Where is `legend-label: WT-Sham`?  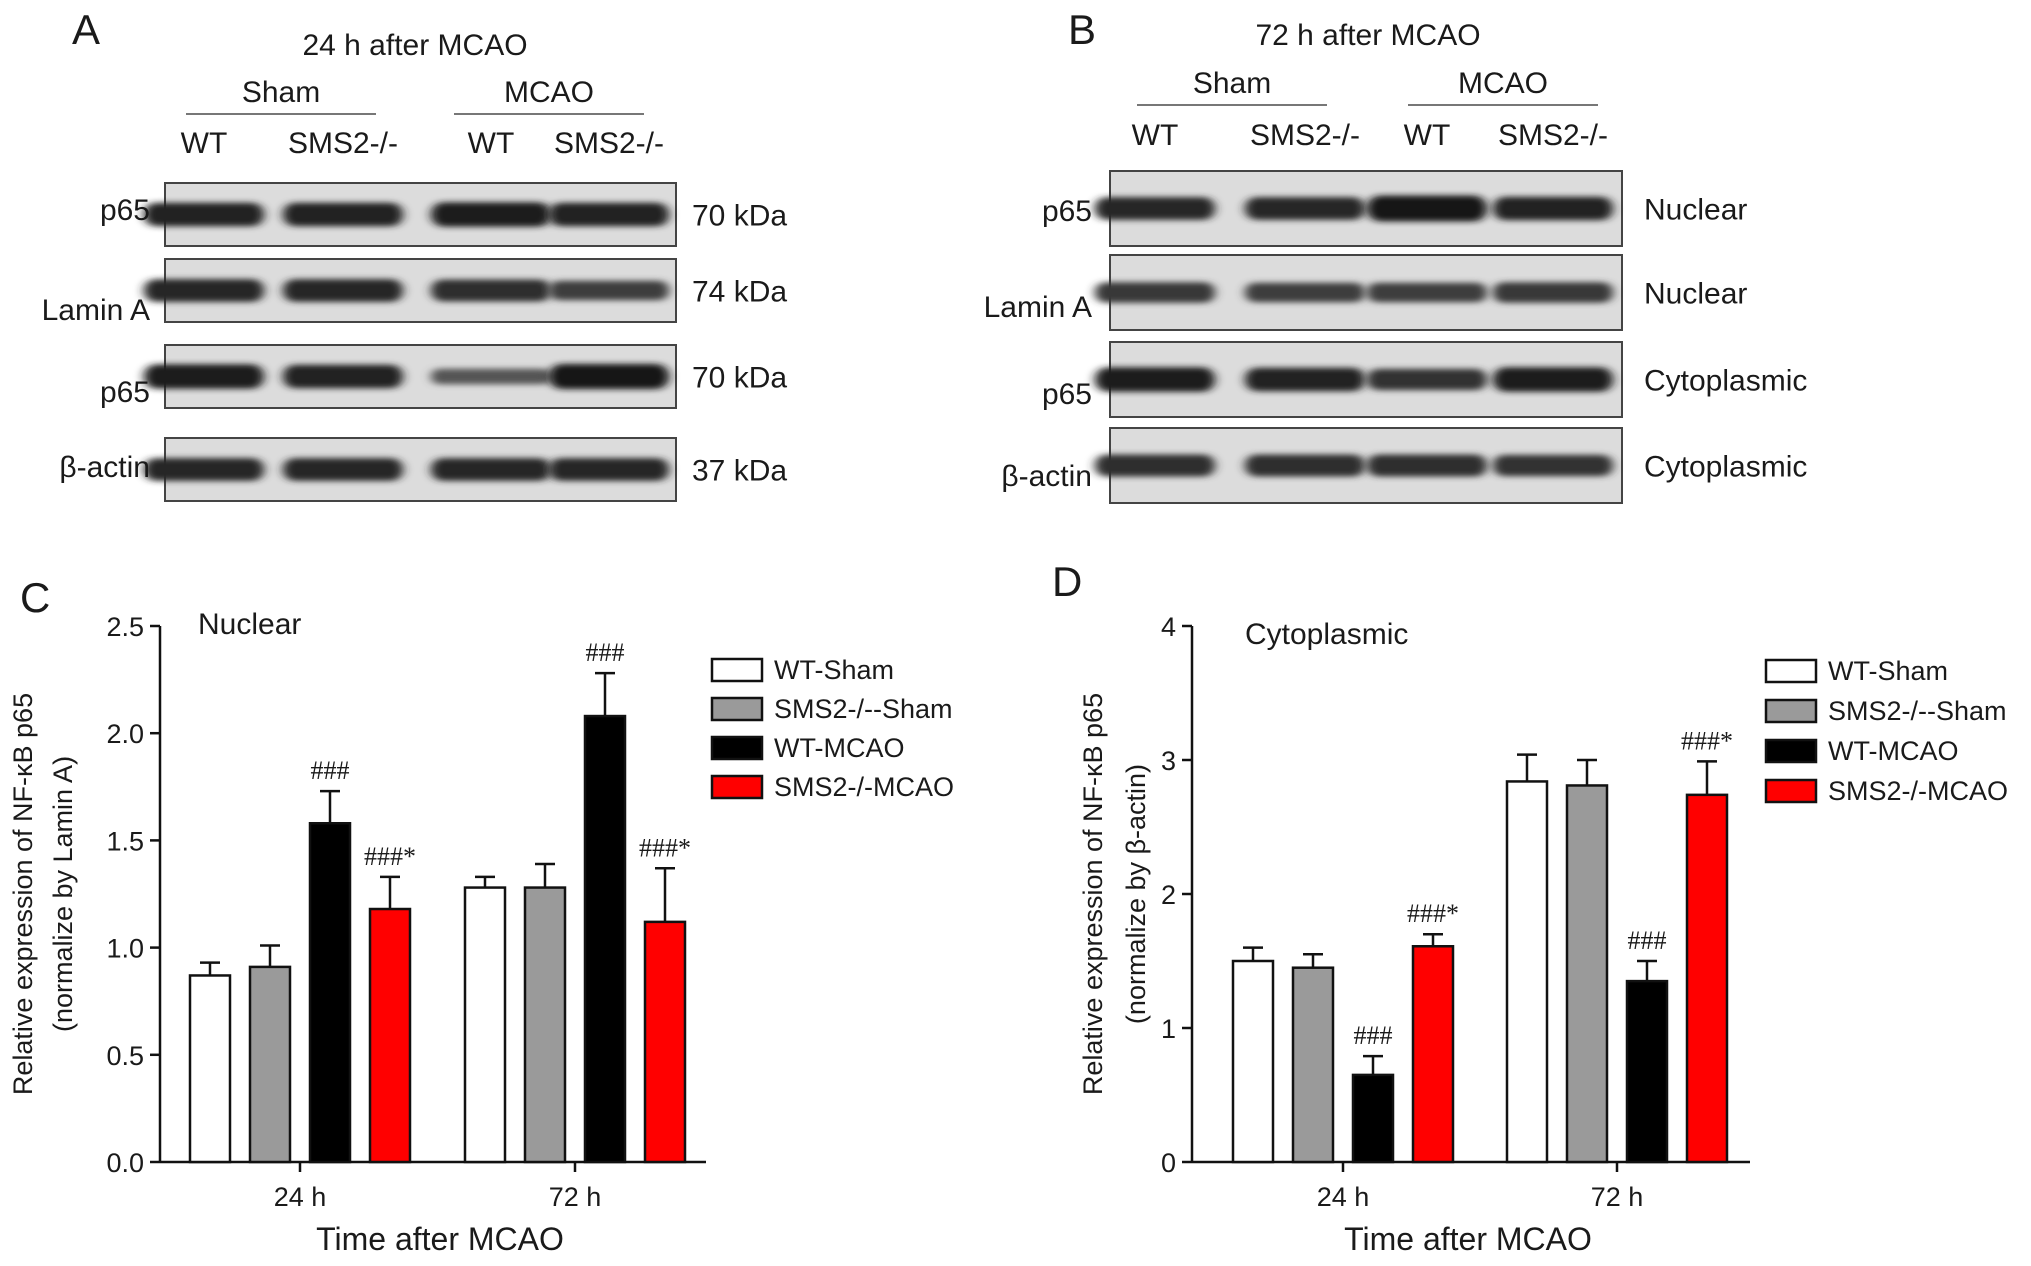
legend-label: WT-Sham is located at coordinates (834, 670).